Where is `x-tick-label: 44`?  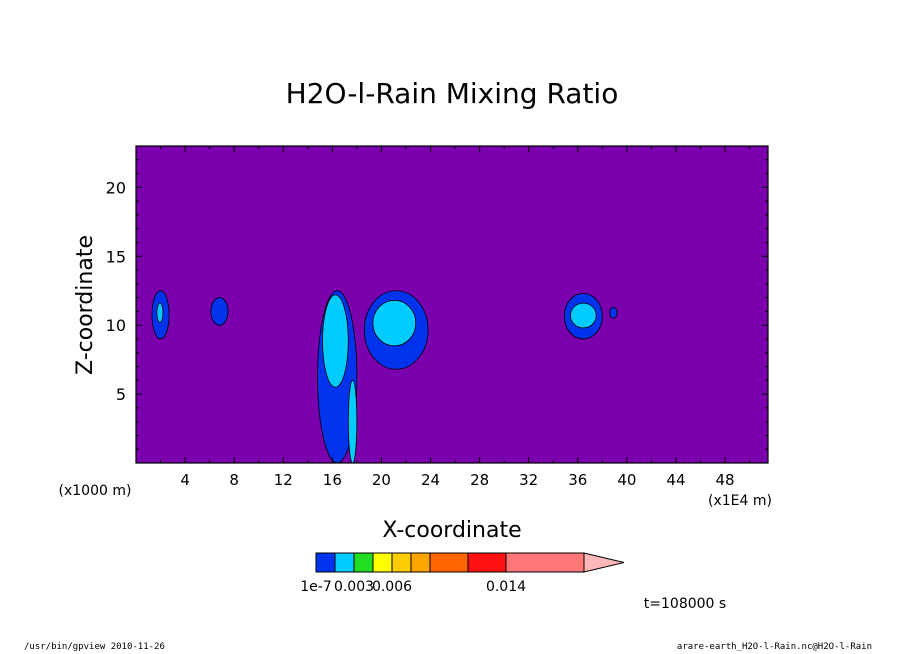 x-tick-label: 44 is located at coordinates (675, 480).